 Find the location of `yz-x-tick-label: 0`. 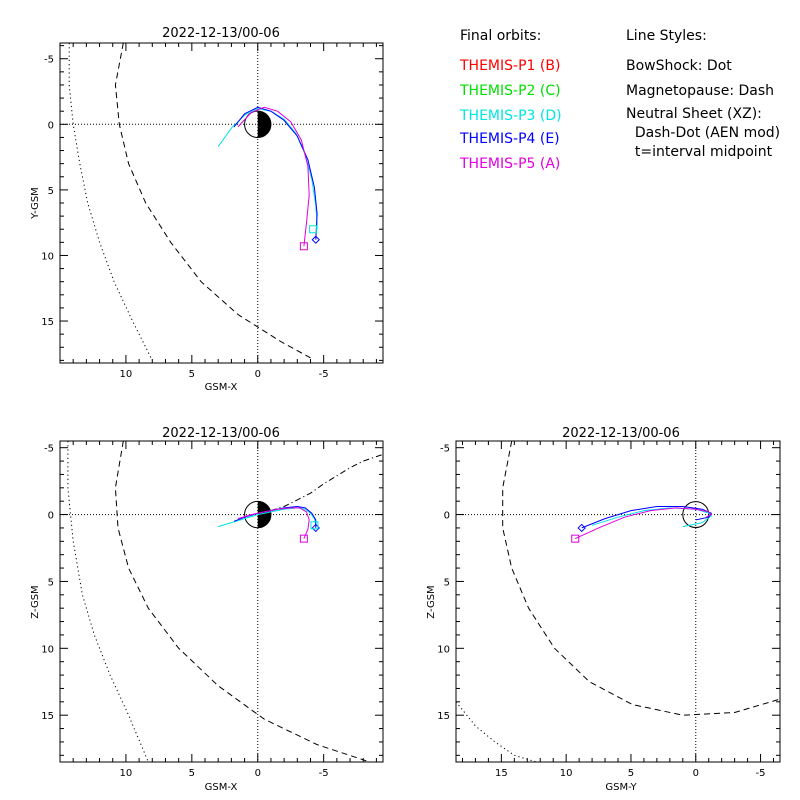

yz-x-tick-label: 0 is located at coordinates (696, 773).